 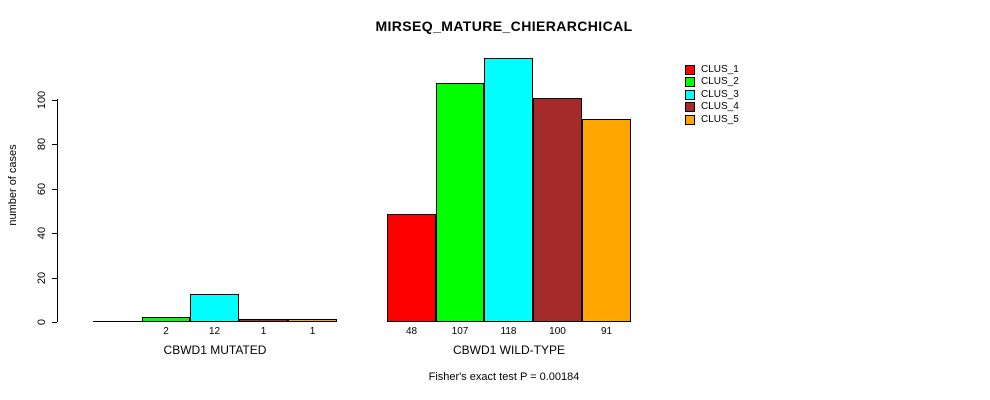 What do you see at coordinates (720, 107) in the screenshot?
I see `legend-label: CLUS_4` at bounding box center [720, 107].